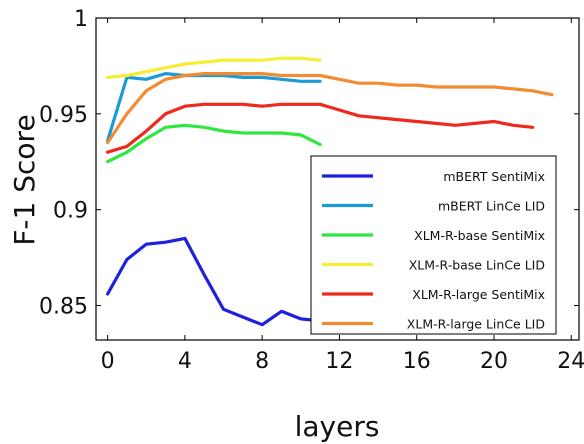 The width and height of the screenshot is (584, 444). What do you see at coordinates (479, 235) in the screenshot?
I see `legend-label: XLM-R-base SentiMix` at bounding box center [479, 235].